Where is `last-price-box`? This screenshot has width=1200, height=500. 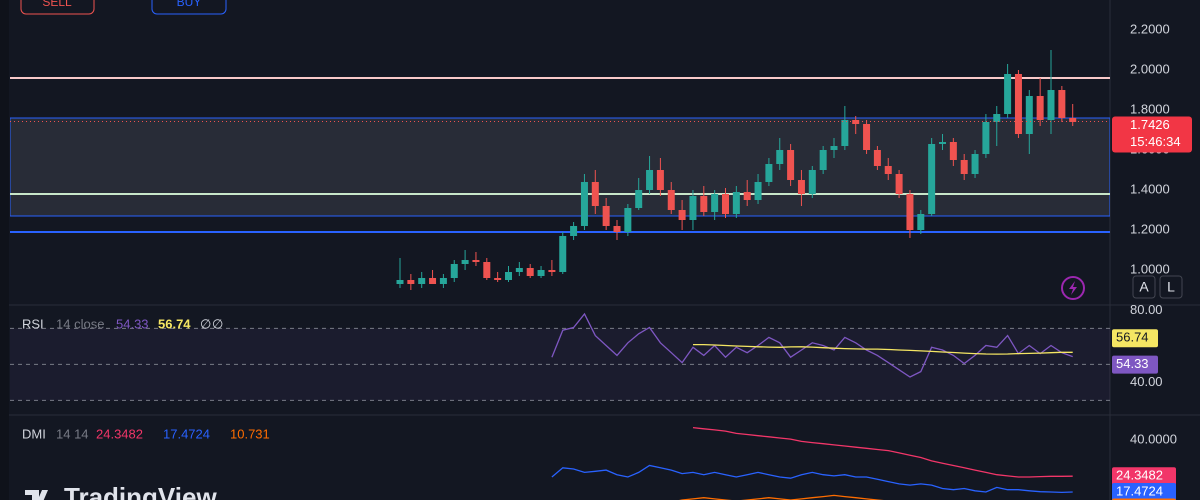
last-price-box is located at coordinates (1152, 134).